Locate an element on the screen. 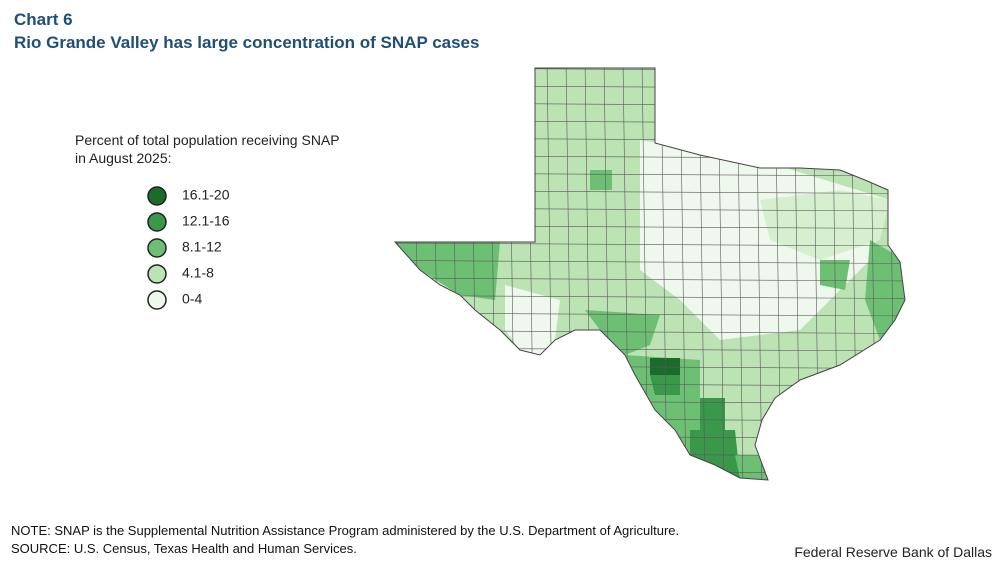 The width and height of the screenshot is (997, 565). legend-label: 8.1-12 is located at coordinates (202, 247).